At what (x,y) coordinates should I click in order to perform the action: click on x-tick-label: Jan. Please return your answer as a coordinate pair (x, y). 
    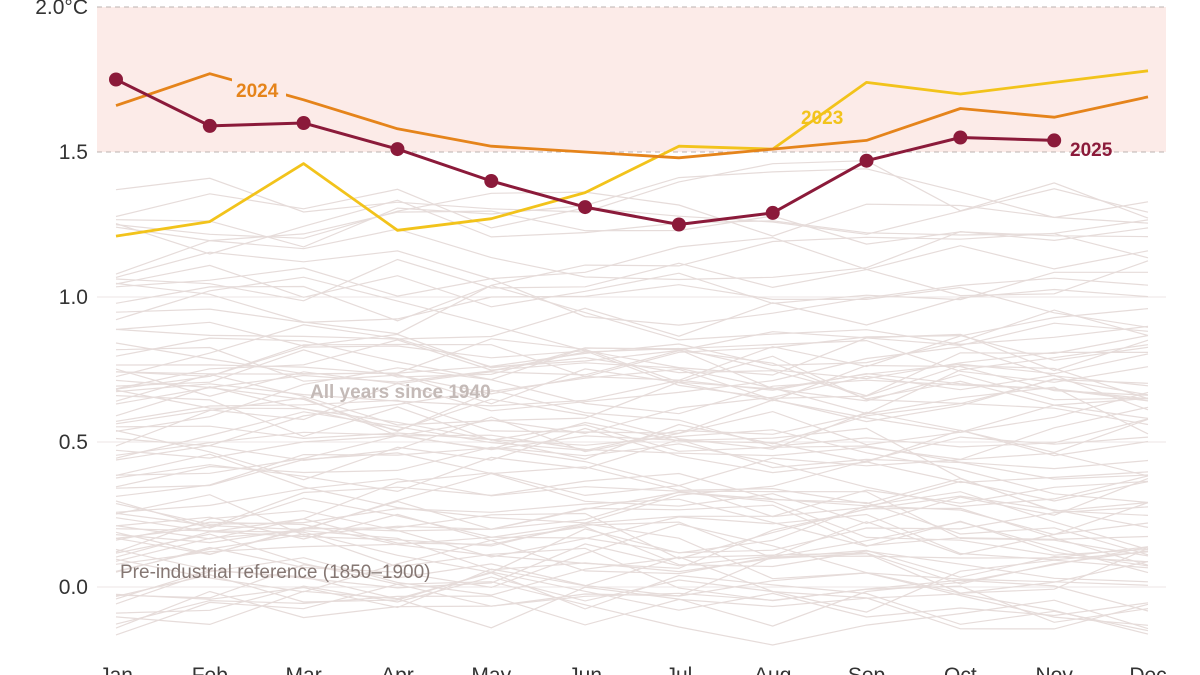
    Looking at the image, I should click on (116, 669).